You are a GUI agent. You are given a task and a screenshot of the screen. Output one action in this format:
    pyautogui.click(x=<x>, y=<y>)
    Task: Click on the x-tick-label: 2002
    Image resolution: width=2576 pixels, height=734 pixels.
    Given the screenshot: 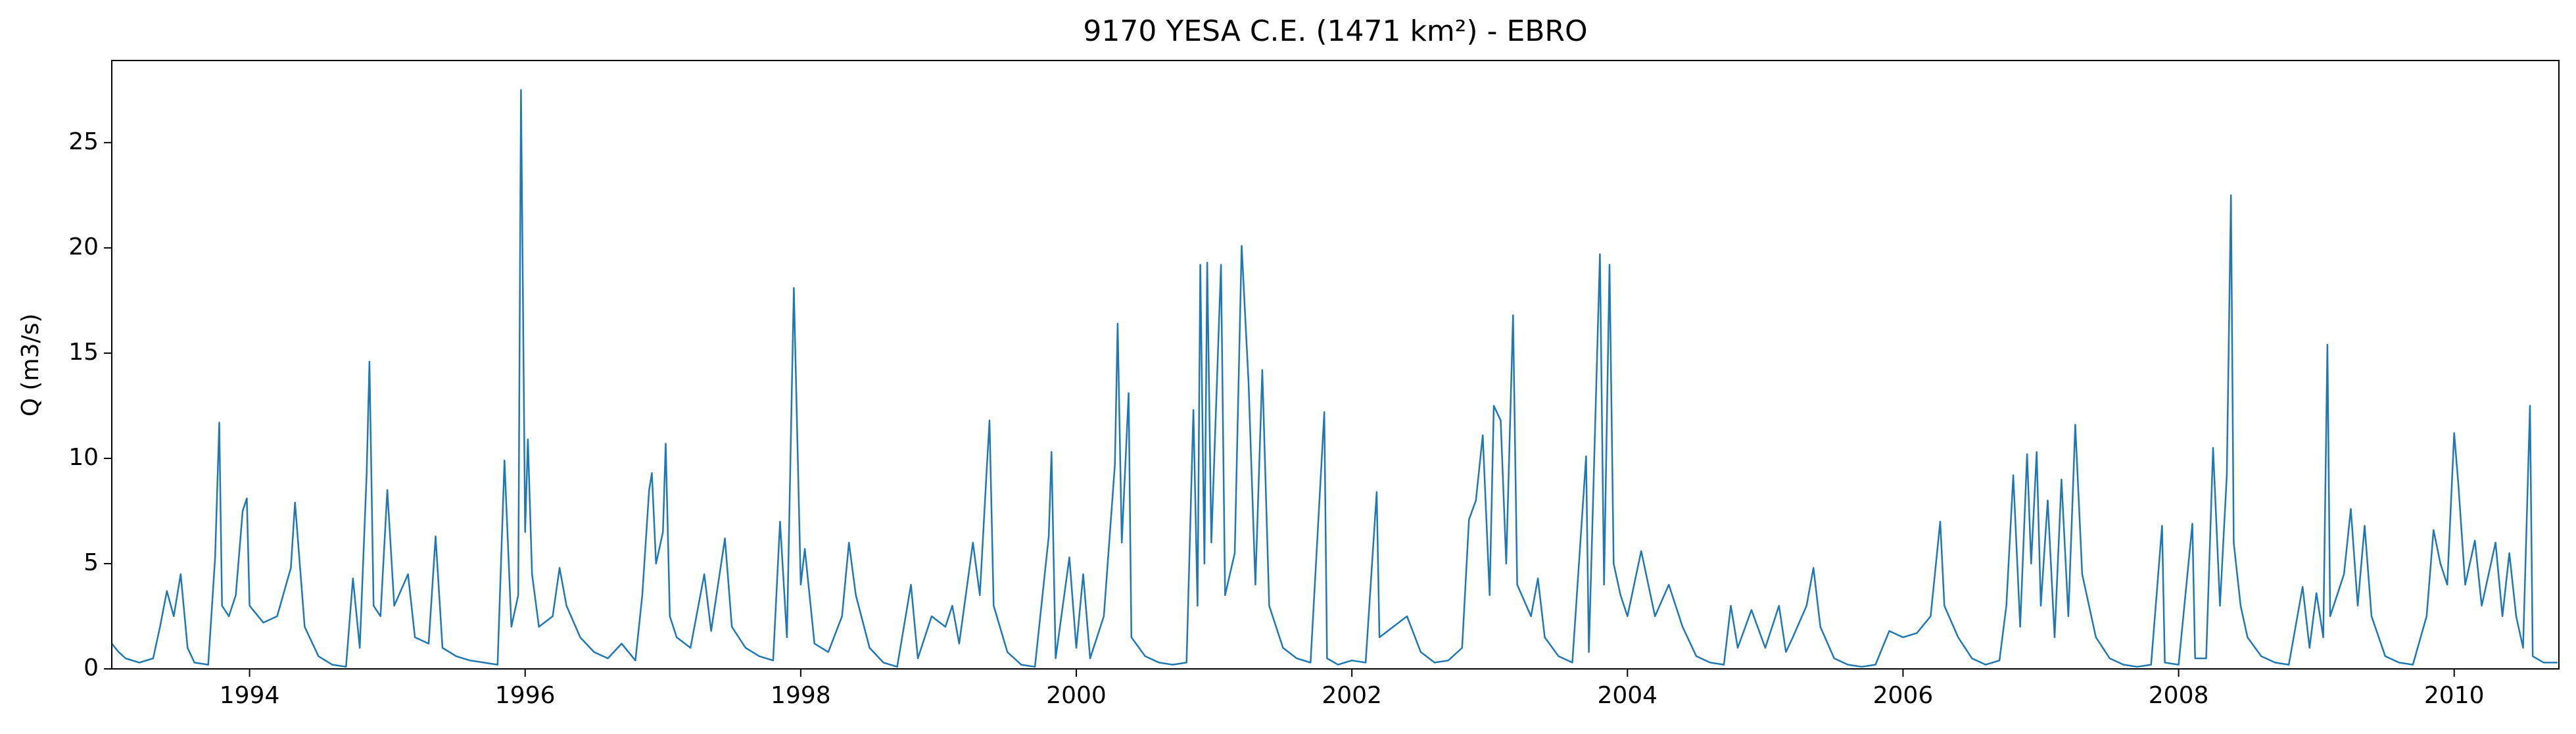 What is the action you would take?
    pyautogui.click(x=1352, y=695)
    